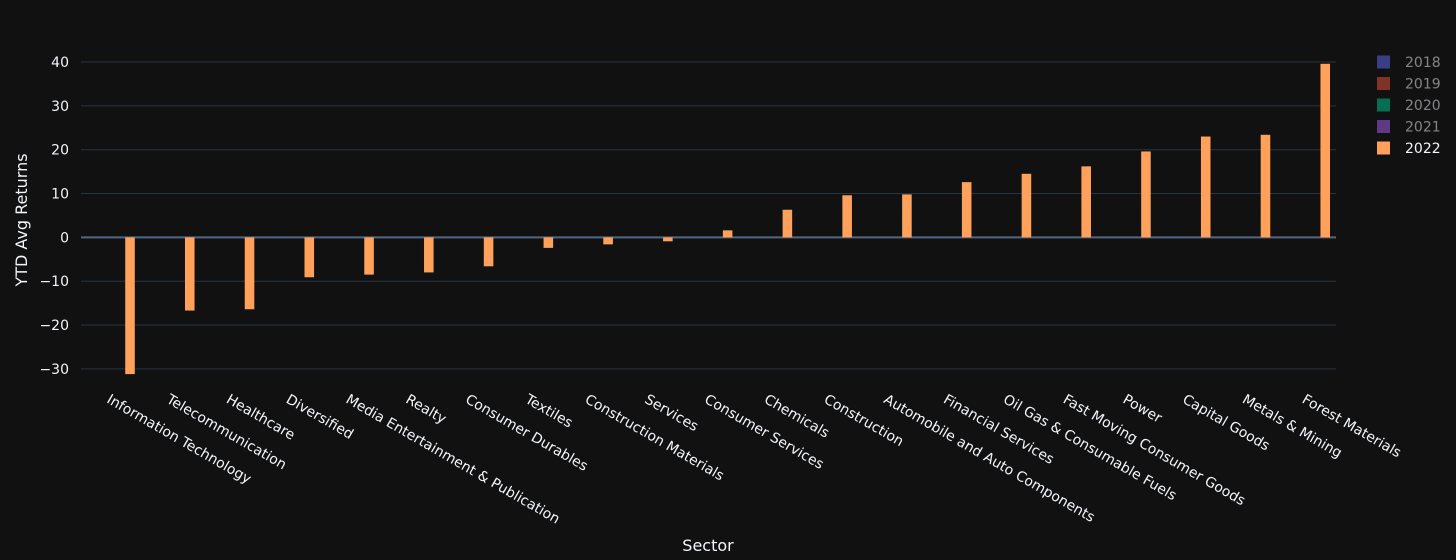 Image resolution: width=1456 pixels, height=560 pixels. Describe the element at coordinates (60, 63) in the screenshot. I see `y-tick-label: 40` at that location.